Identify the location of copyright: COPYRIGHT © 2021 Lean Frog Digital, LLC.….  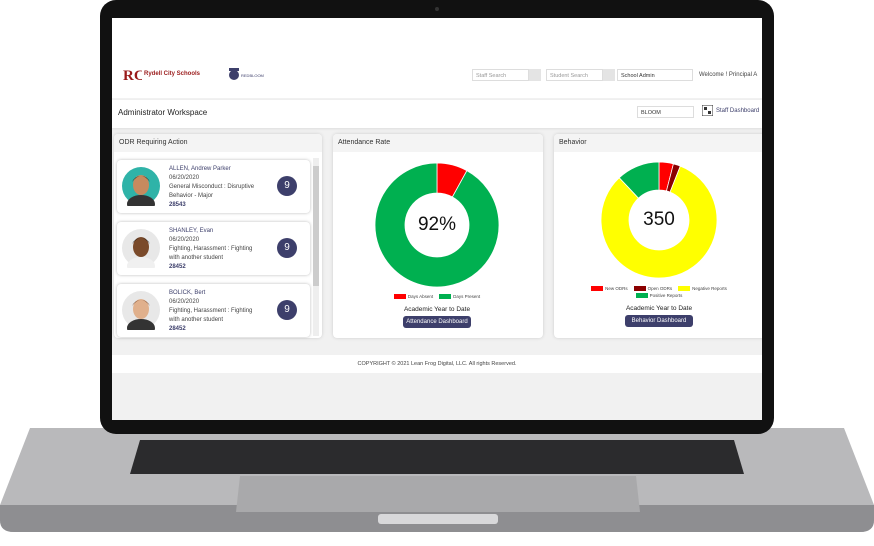
(437, 364).